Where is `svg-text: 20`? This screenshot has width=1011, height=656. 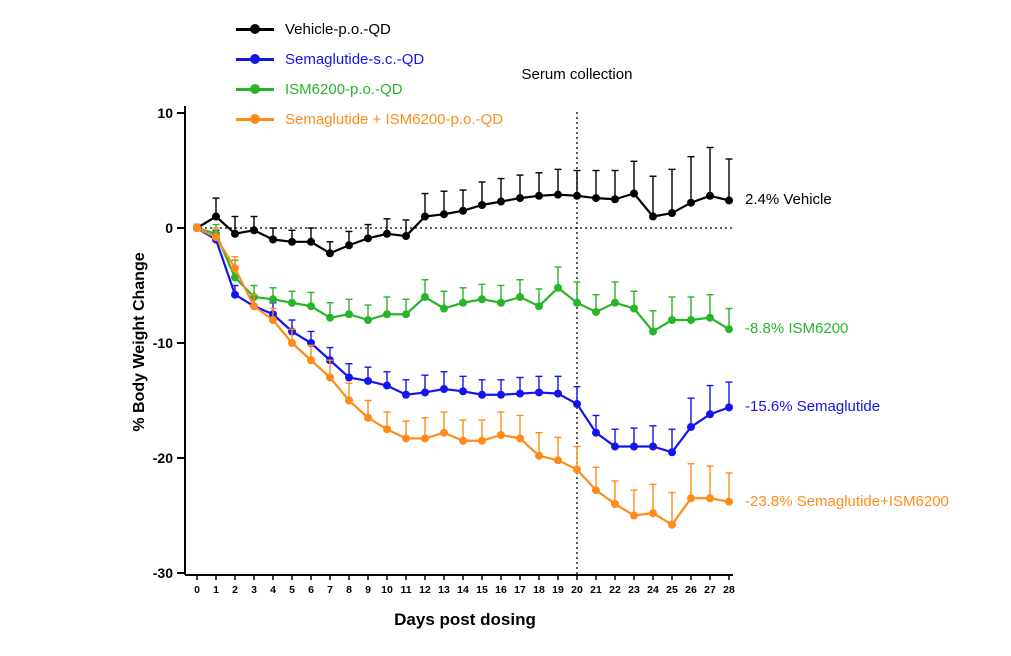 svg-text: 20 is located at coordinates (577, 590).